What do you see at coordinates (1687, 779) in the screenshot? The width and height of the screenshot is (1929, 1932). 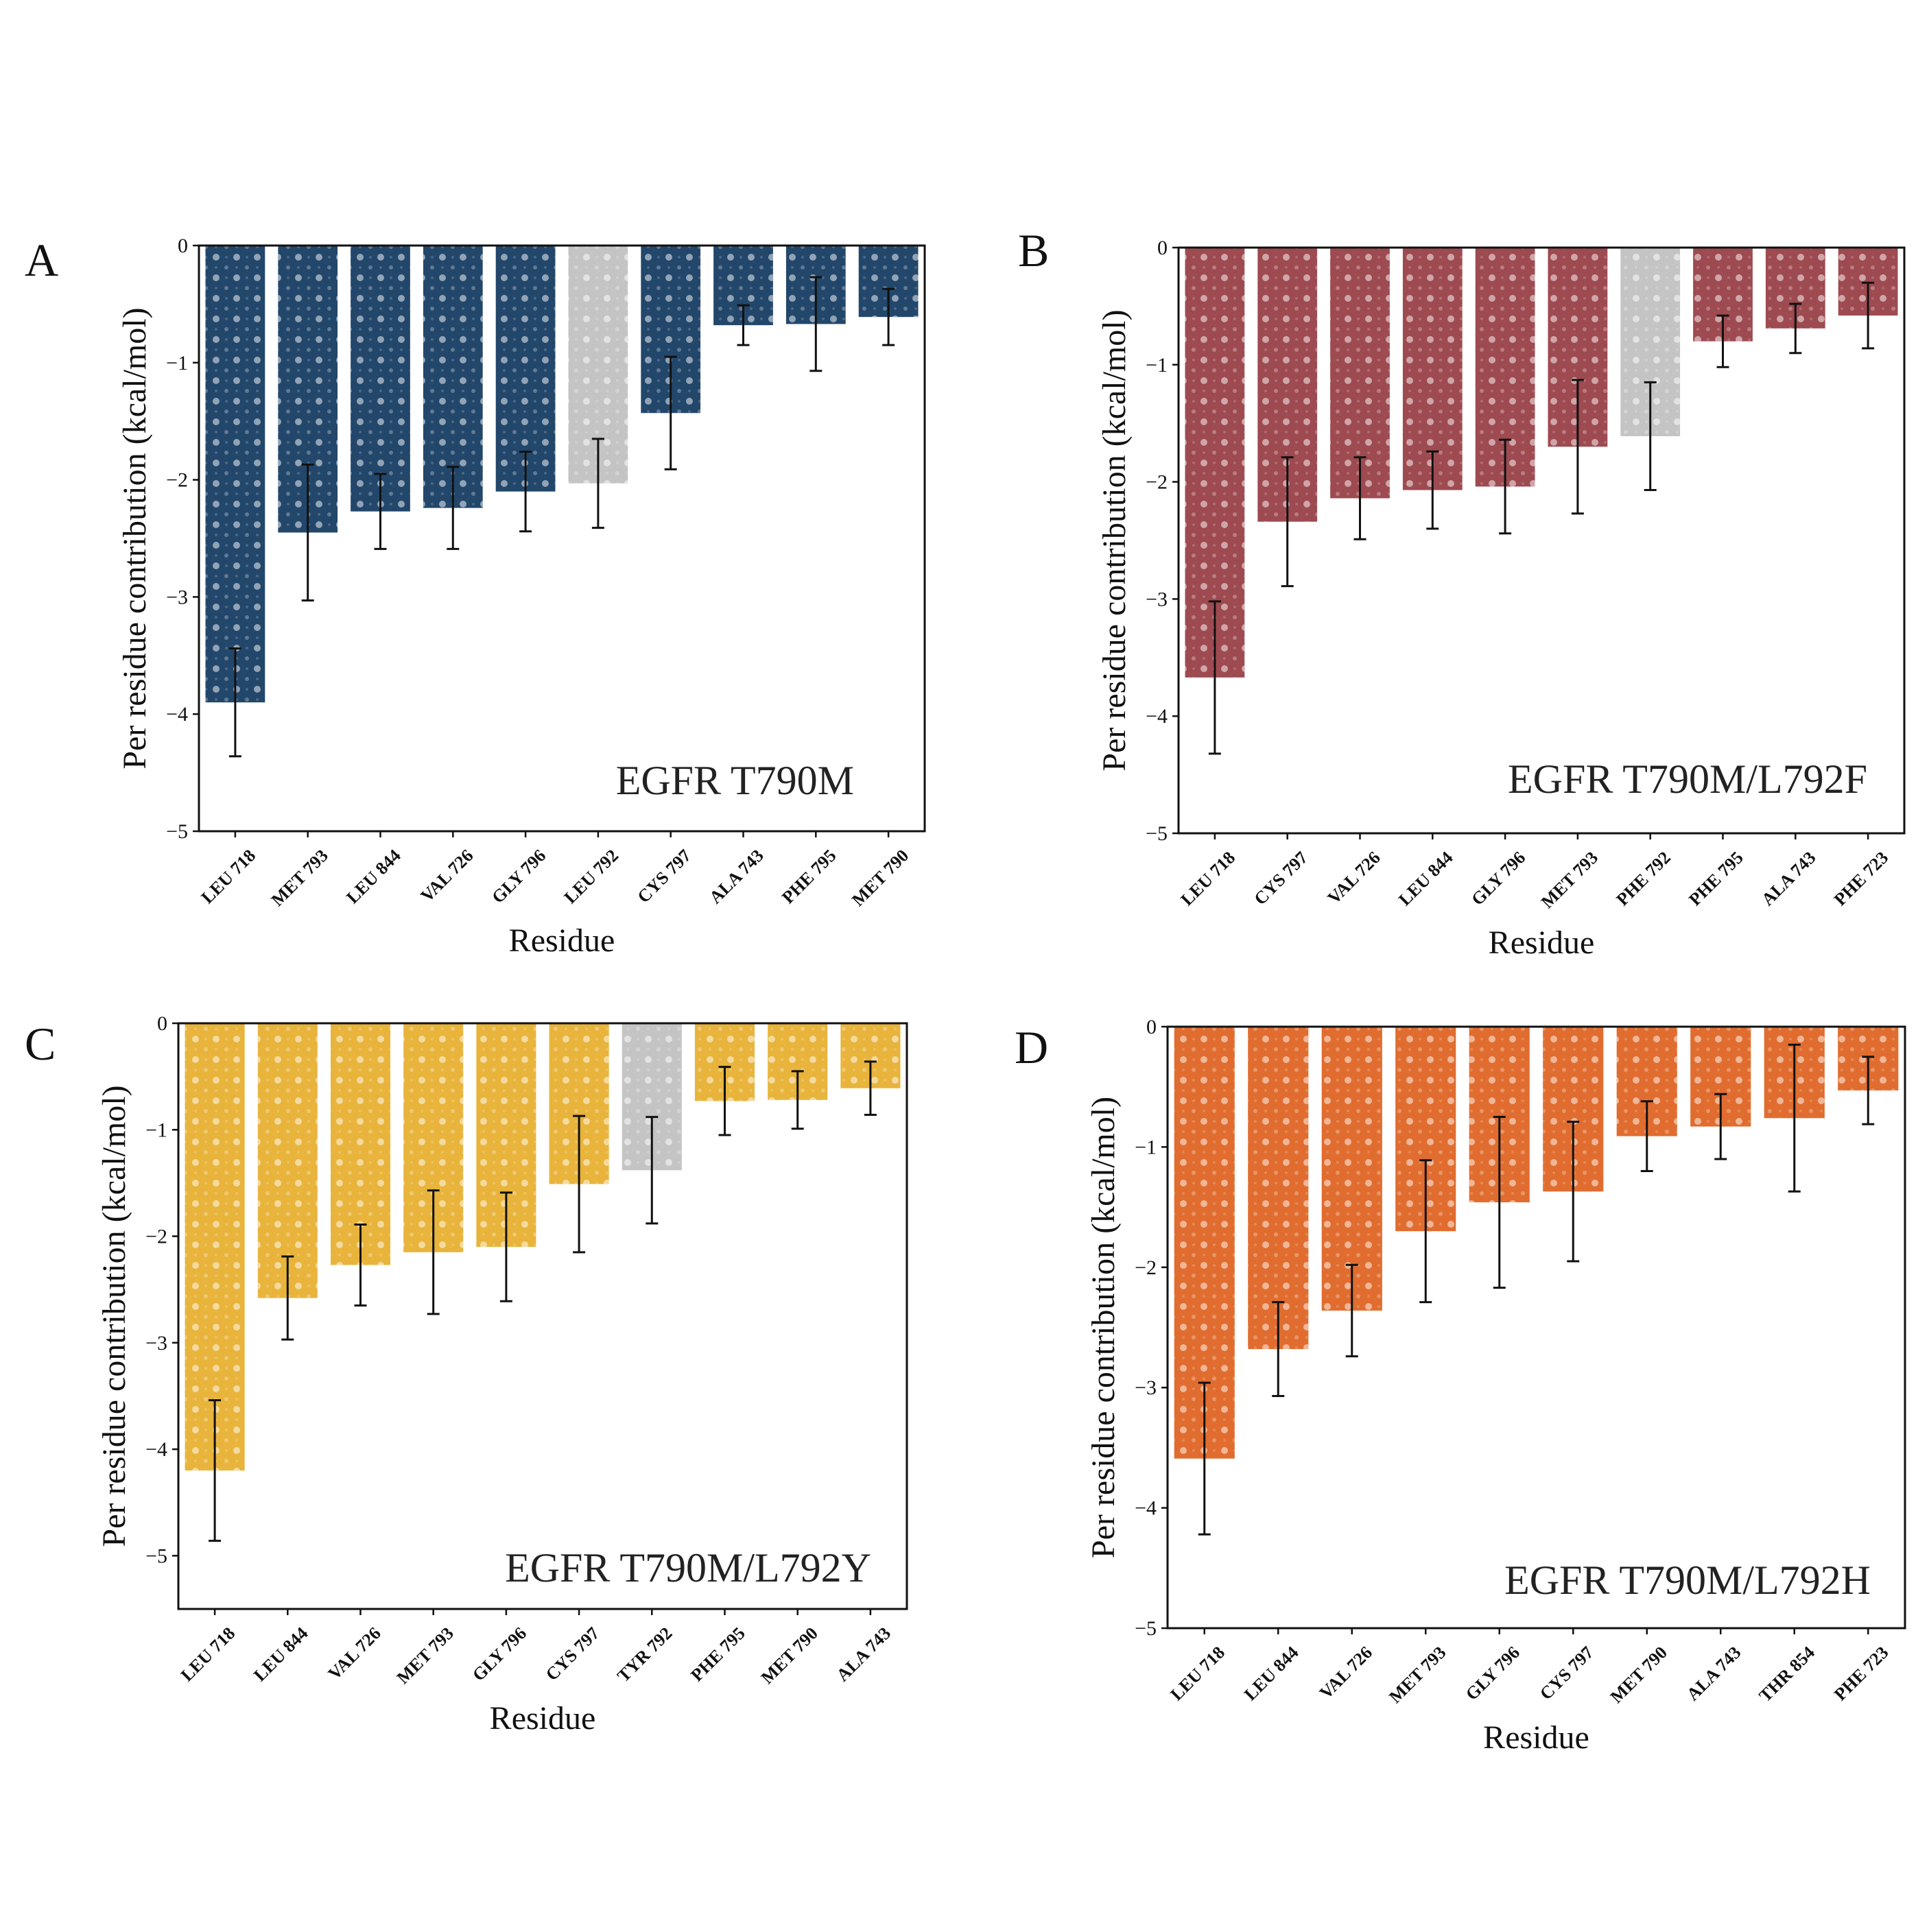 I see `variant-label: EGFR T790M/L792F` at bounding box center [1687, 779].